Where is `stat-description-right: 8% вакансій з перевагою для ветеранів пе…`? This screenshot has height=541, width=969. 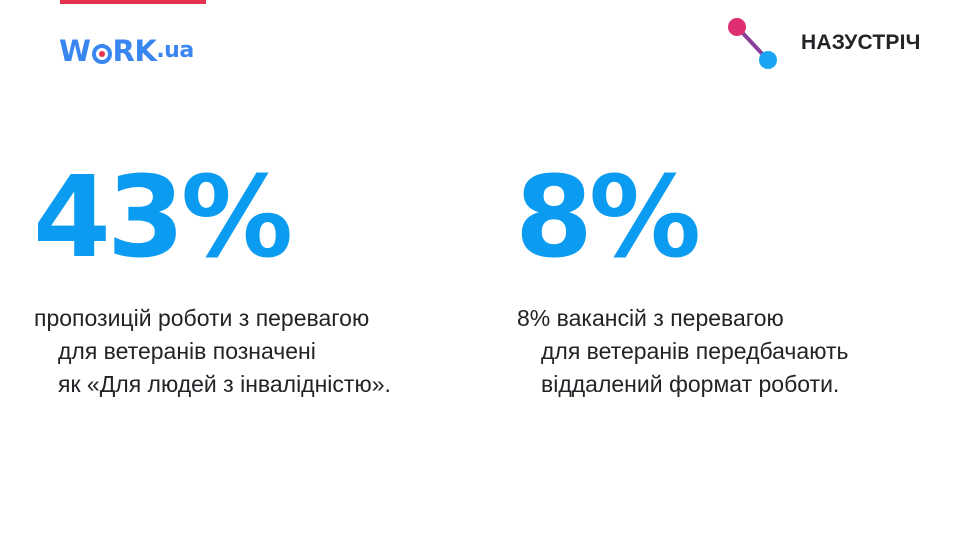
stat-description-right: 8% вакансій з перевагою для ветеранів пе… is located at coordinates (682, 351).